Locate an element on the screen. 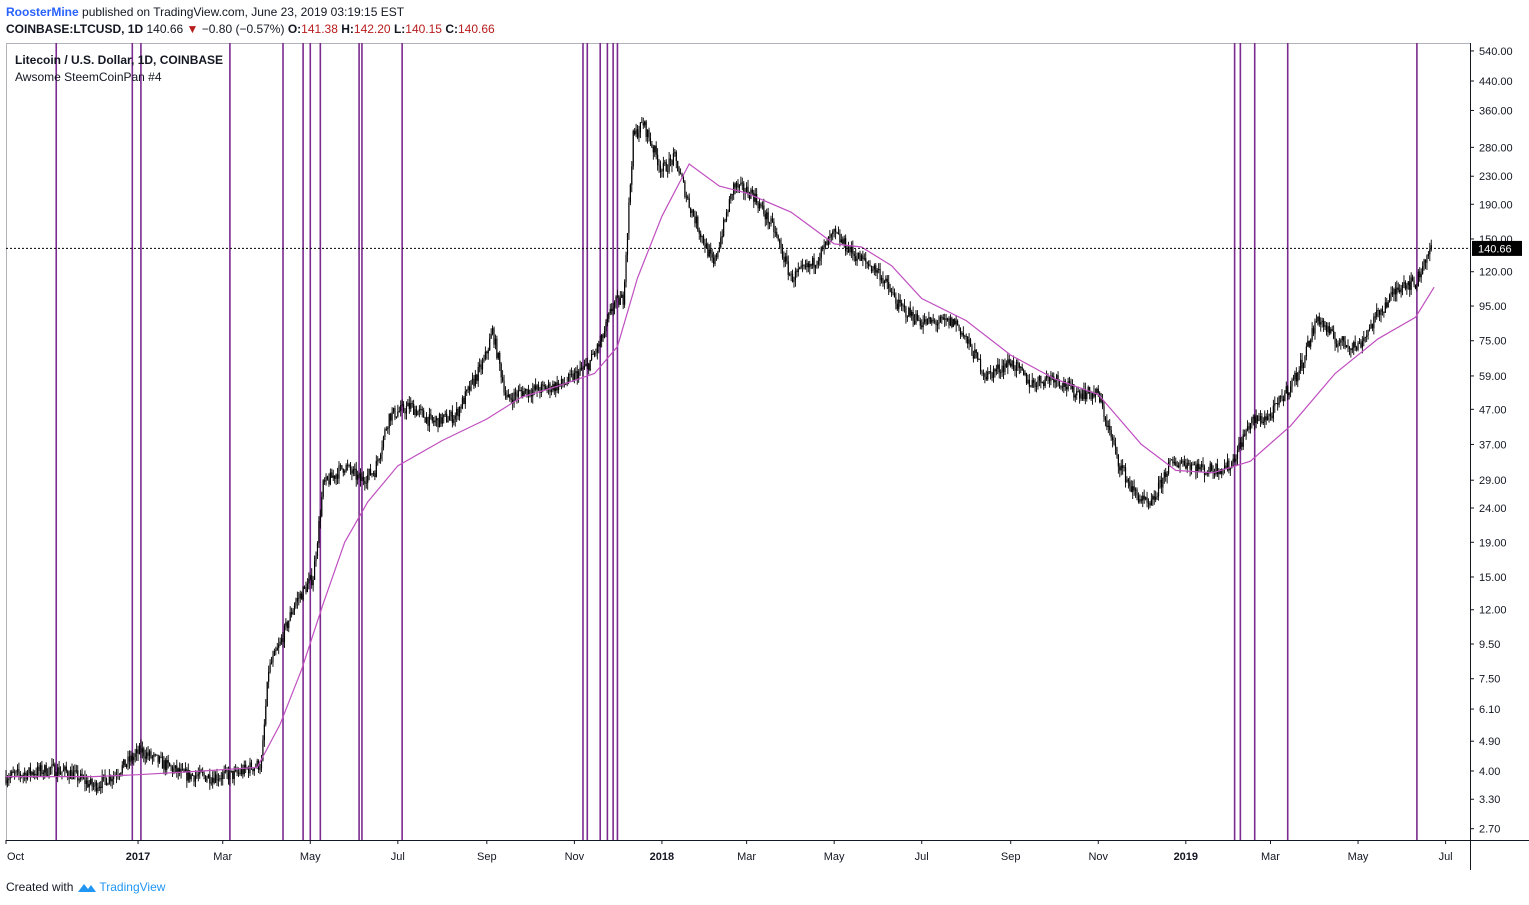 The height and width of the screenshot is (905, 1529). candle-2017-09-15-body is located at coordinates (507, 396).